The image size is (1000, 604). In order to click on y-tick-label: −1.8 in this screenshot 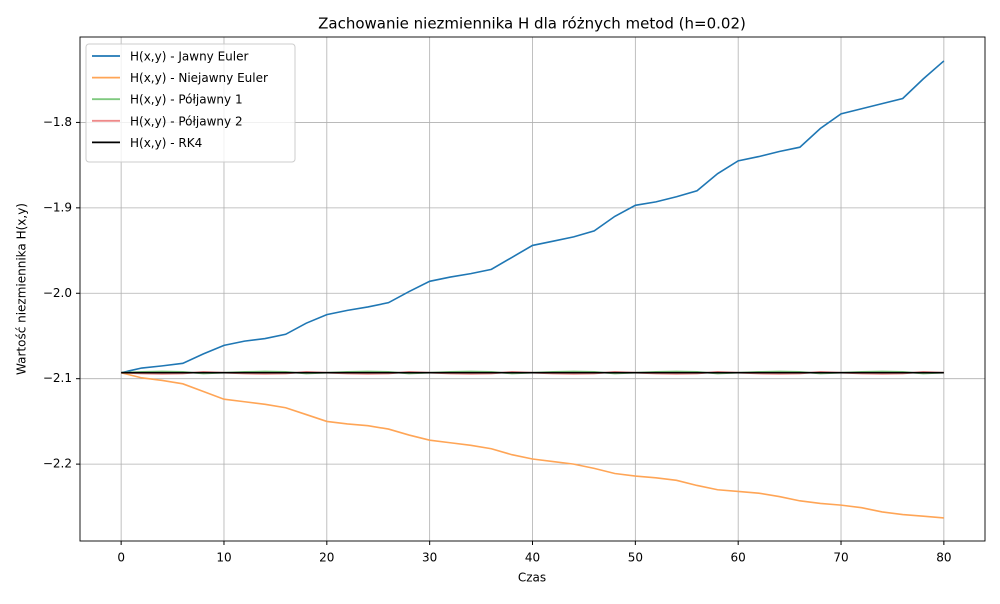, I will do `click(57, 122)`.